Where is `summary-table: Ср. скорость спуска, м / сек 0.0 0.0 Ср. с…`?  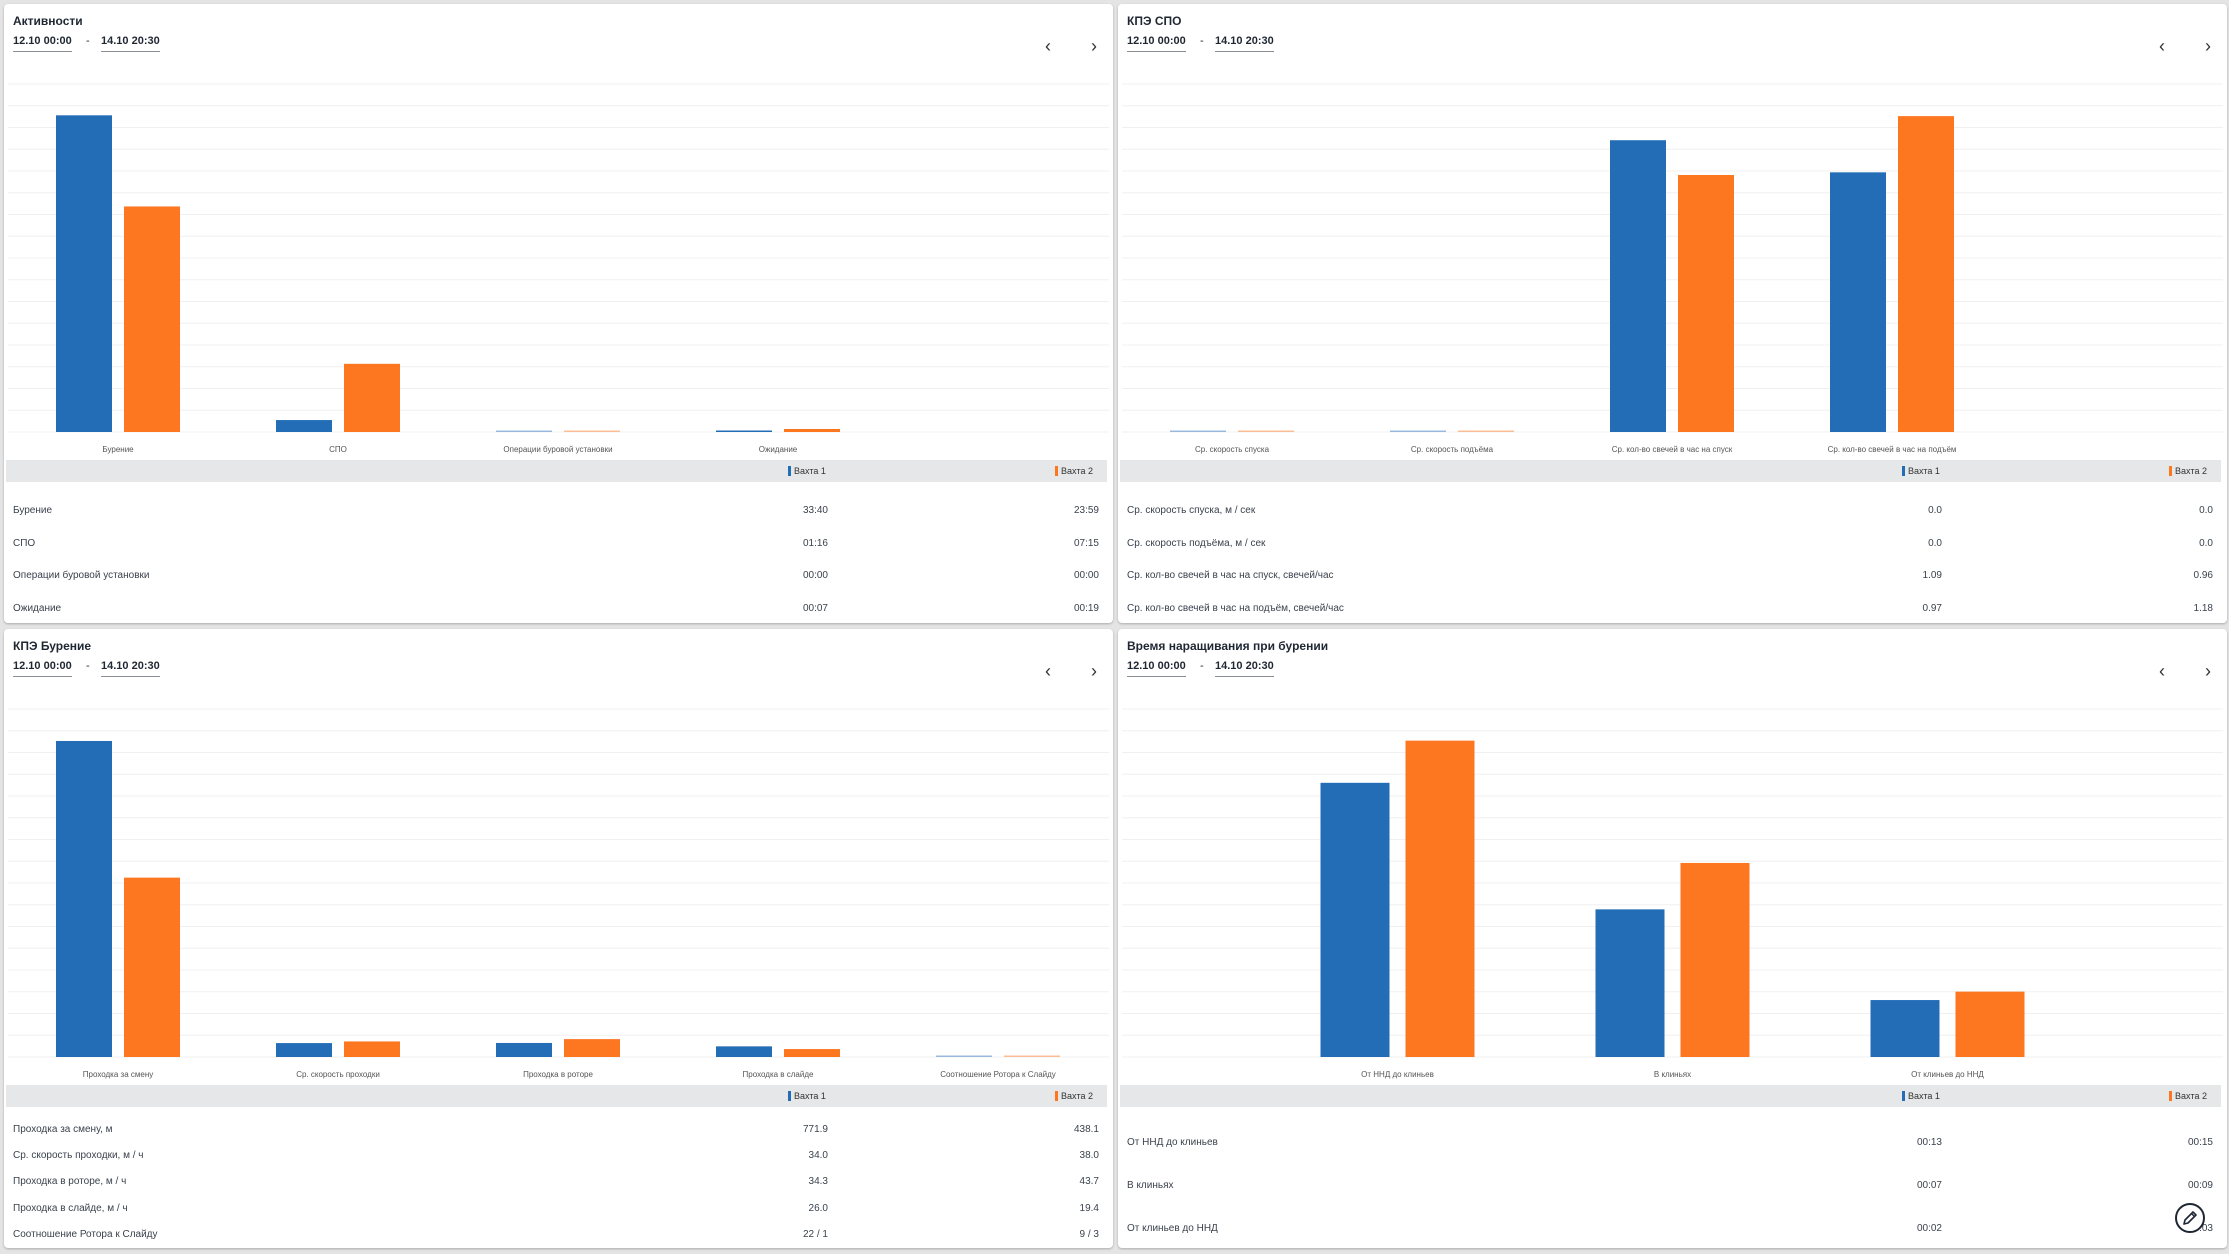 summary-table: Ср. скорость спуска, м / сек 0.0 0.0 Ср. с… is located at coordinates (1672, 555).